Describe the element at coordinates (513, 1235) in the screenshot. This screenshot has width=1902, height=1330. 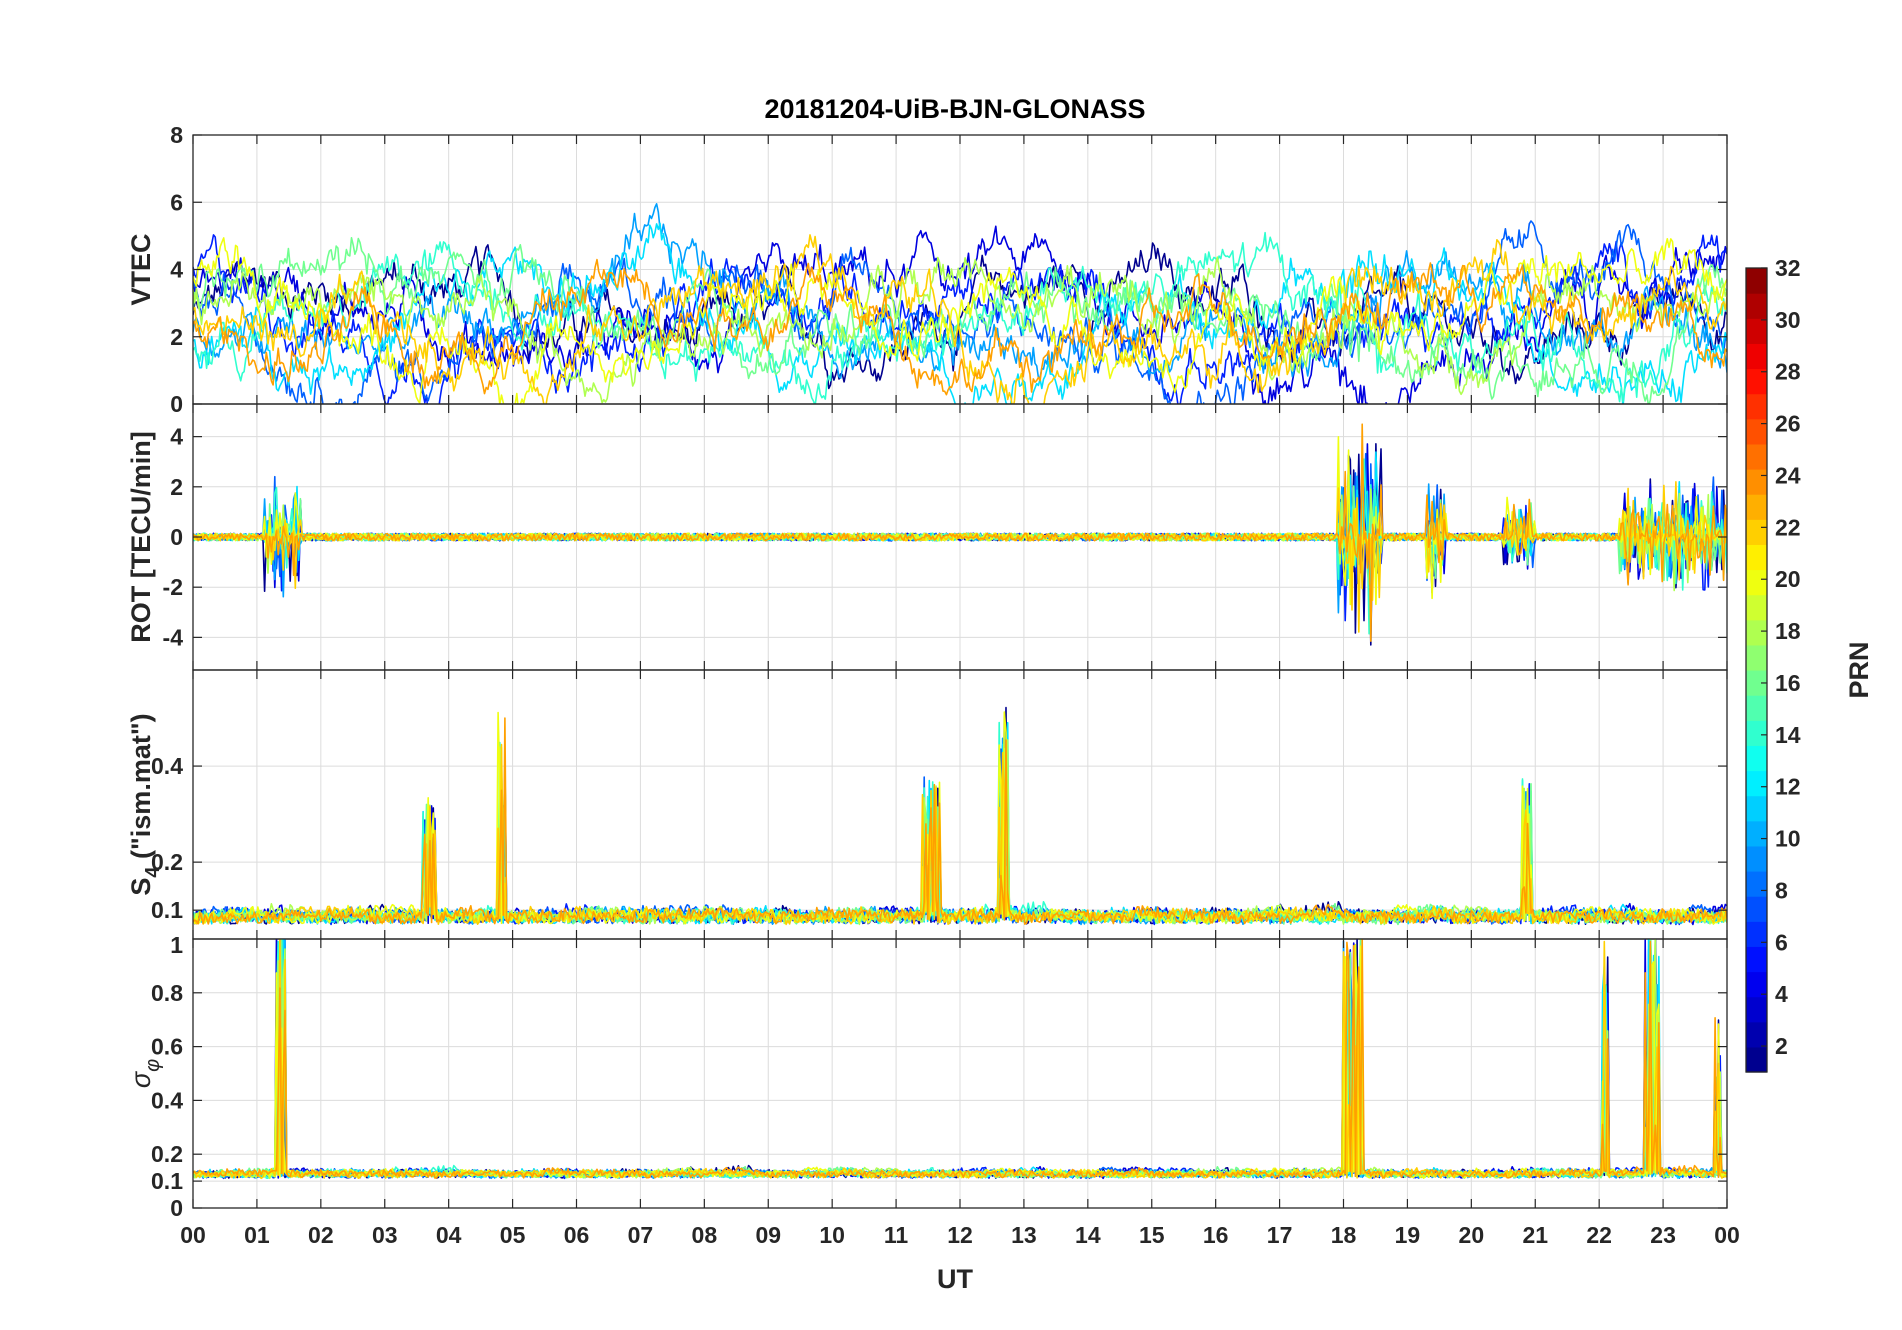
I see `x-tick-label: 05` at that location.